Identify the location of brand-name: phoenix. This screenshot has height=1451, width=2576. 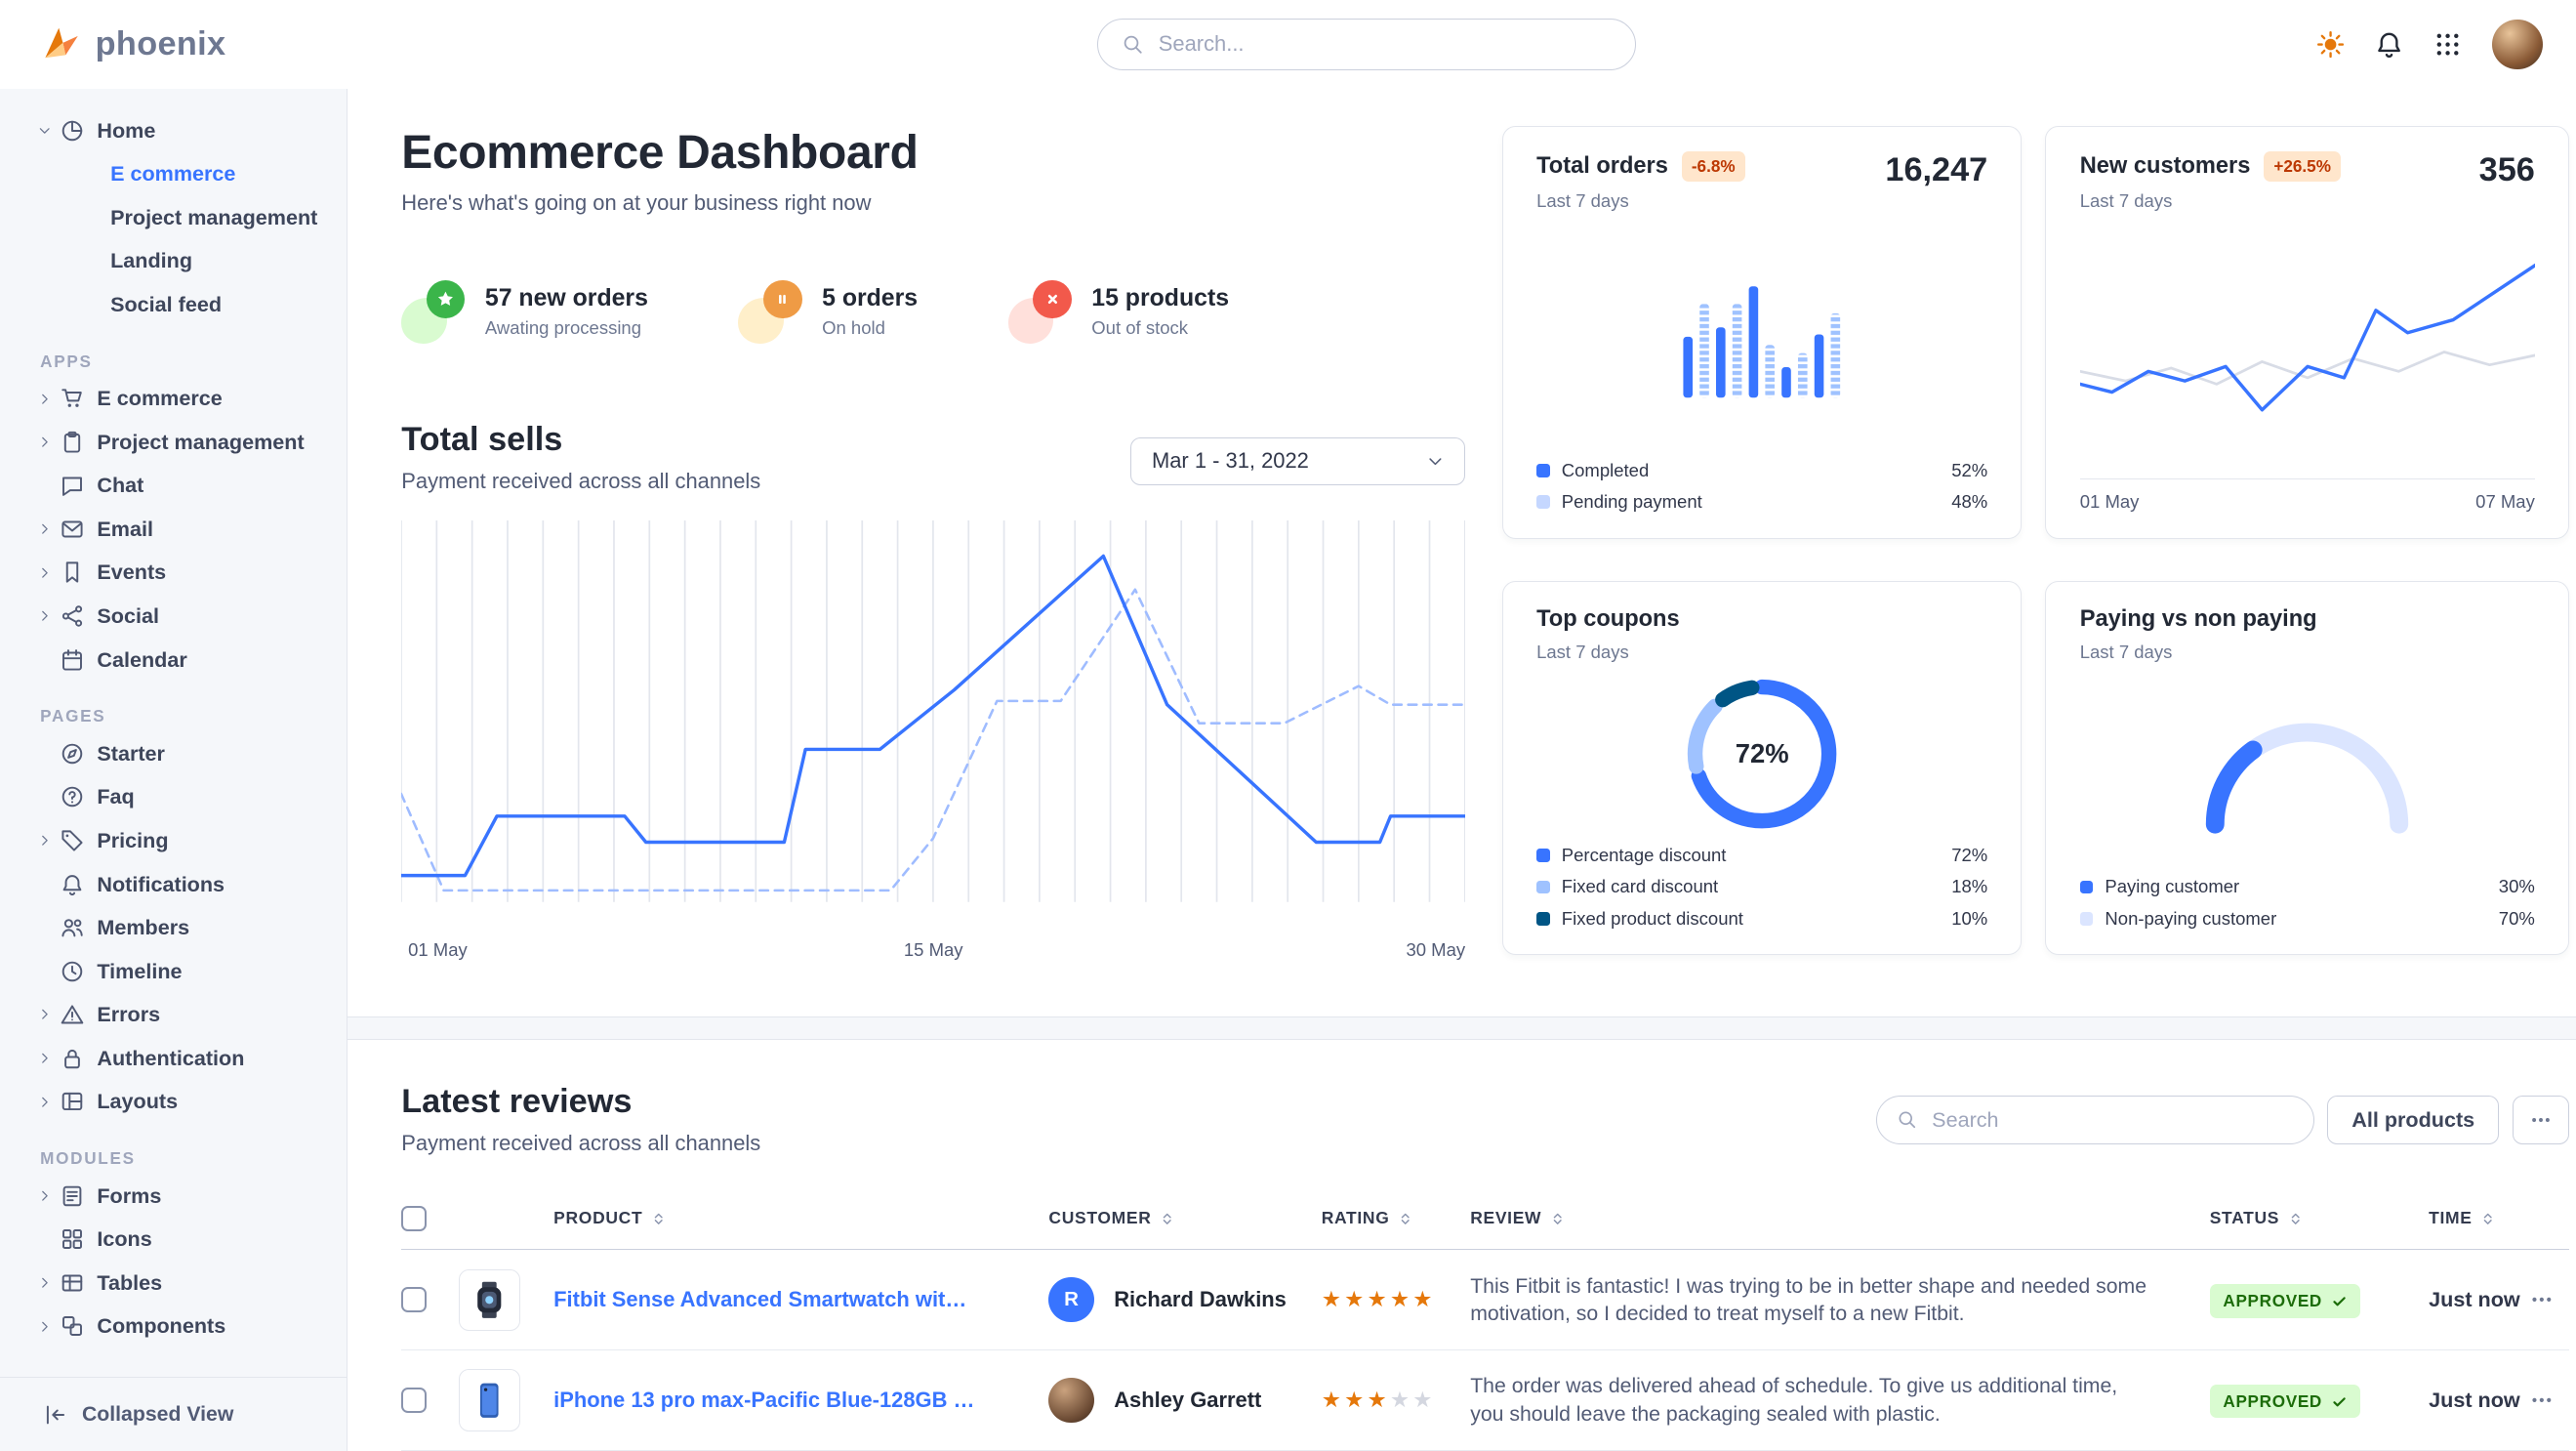
(160, 43).